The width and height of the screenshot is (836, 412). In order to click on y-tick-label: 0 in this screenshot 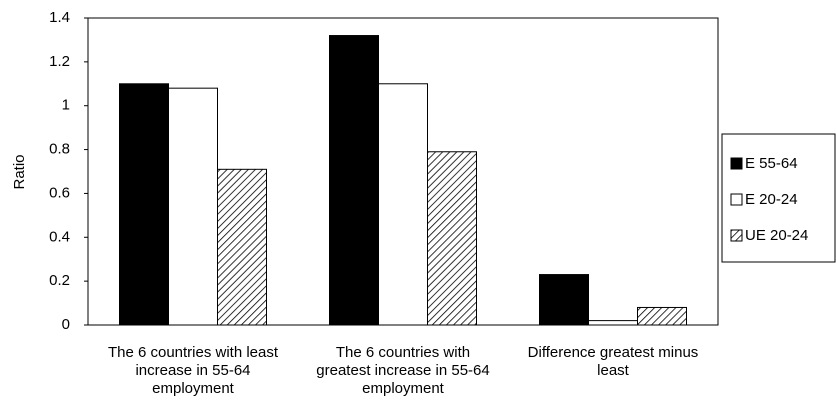, I will do `click(66, 324)`.